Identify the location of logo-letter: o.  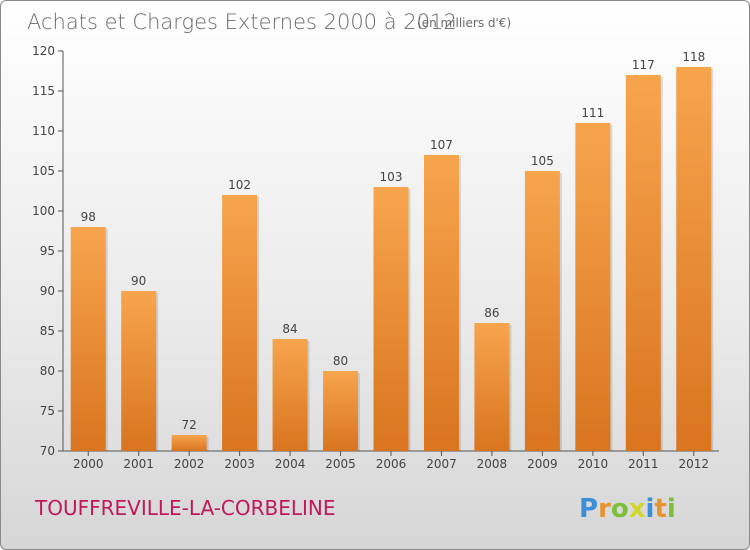
(620, 509).